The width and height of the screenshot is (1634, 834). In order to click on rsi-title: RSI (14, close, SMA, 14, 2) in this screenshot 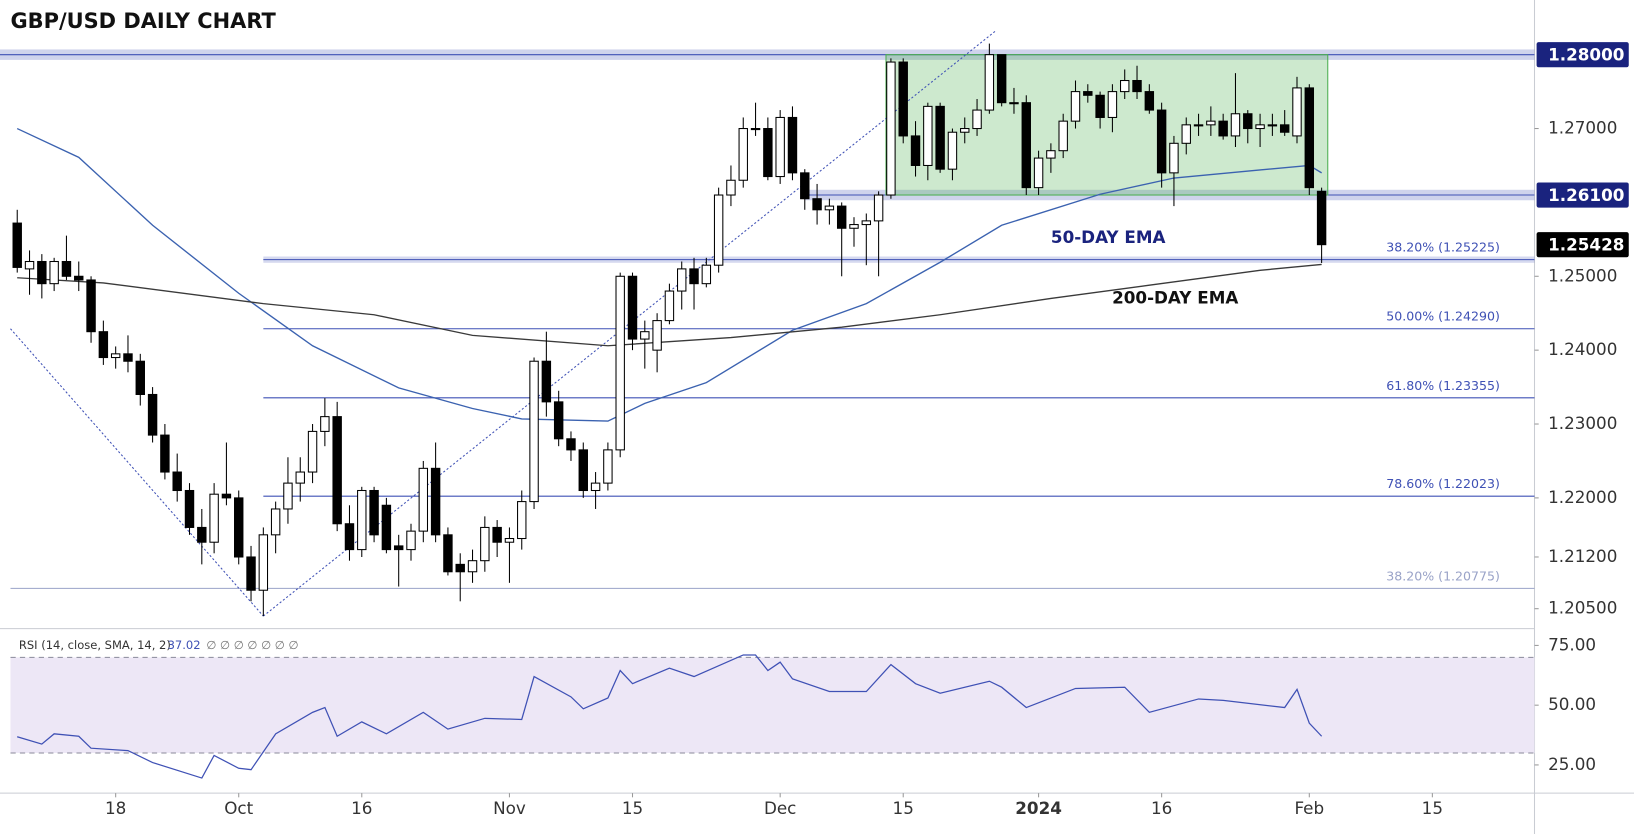, I will do `click(95, 645)`.